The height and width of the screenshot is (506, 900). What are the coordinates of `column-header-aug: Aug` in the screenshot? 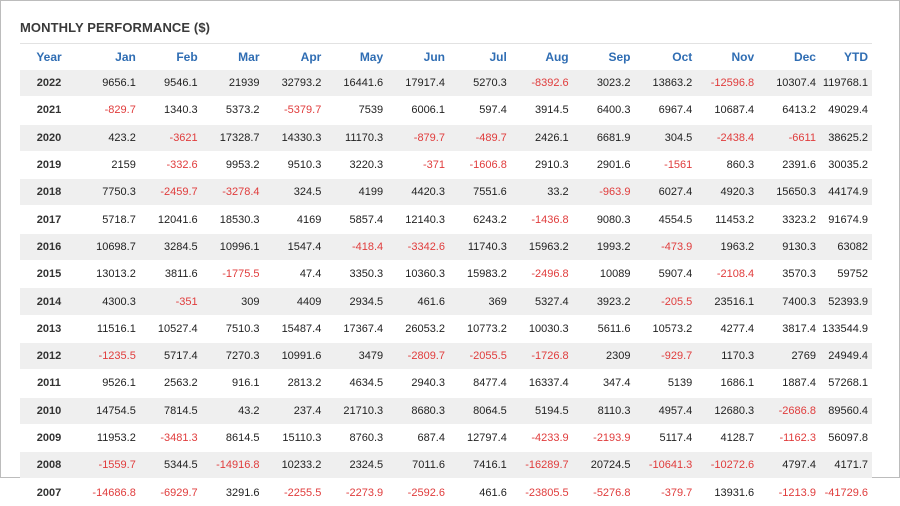 It's located at (557, 57).